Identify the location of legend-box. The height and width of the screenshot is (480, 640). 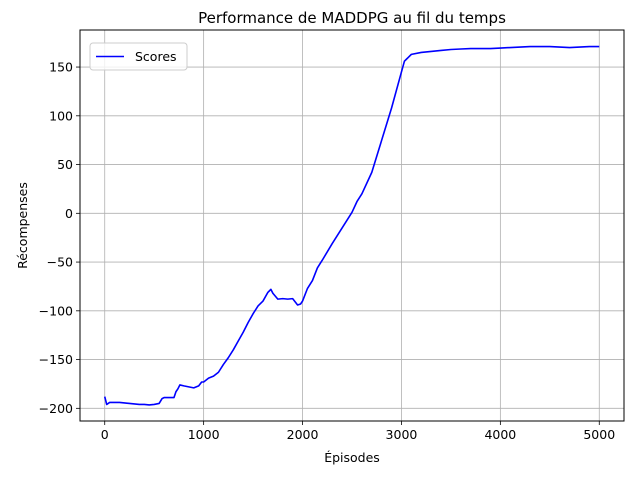
(138, 56).